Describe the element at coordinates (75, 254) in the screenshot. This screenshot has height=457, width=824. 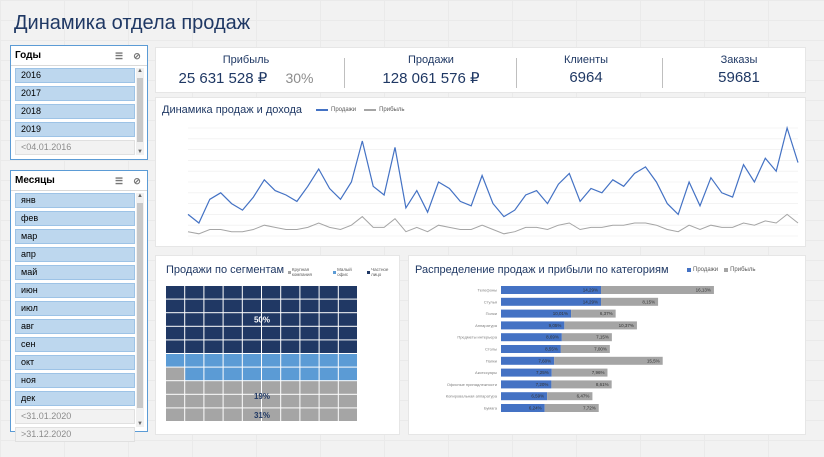
I see `slicer-item: апр` at that location.